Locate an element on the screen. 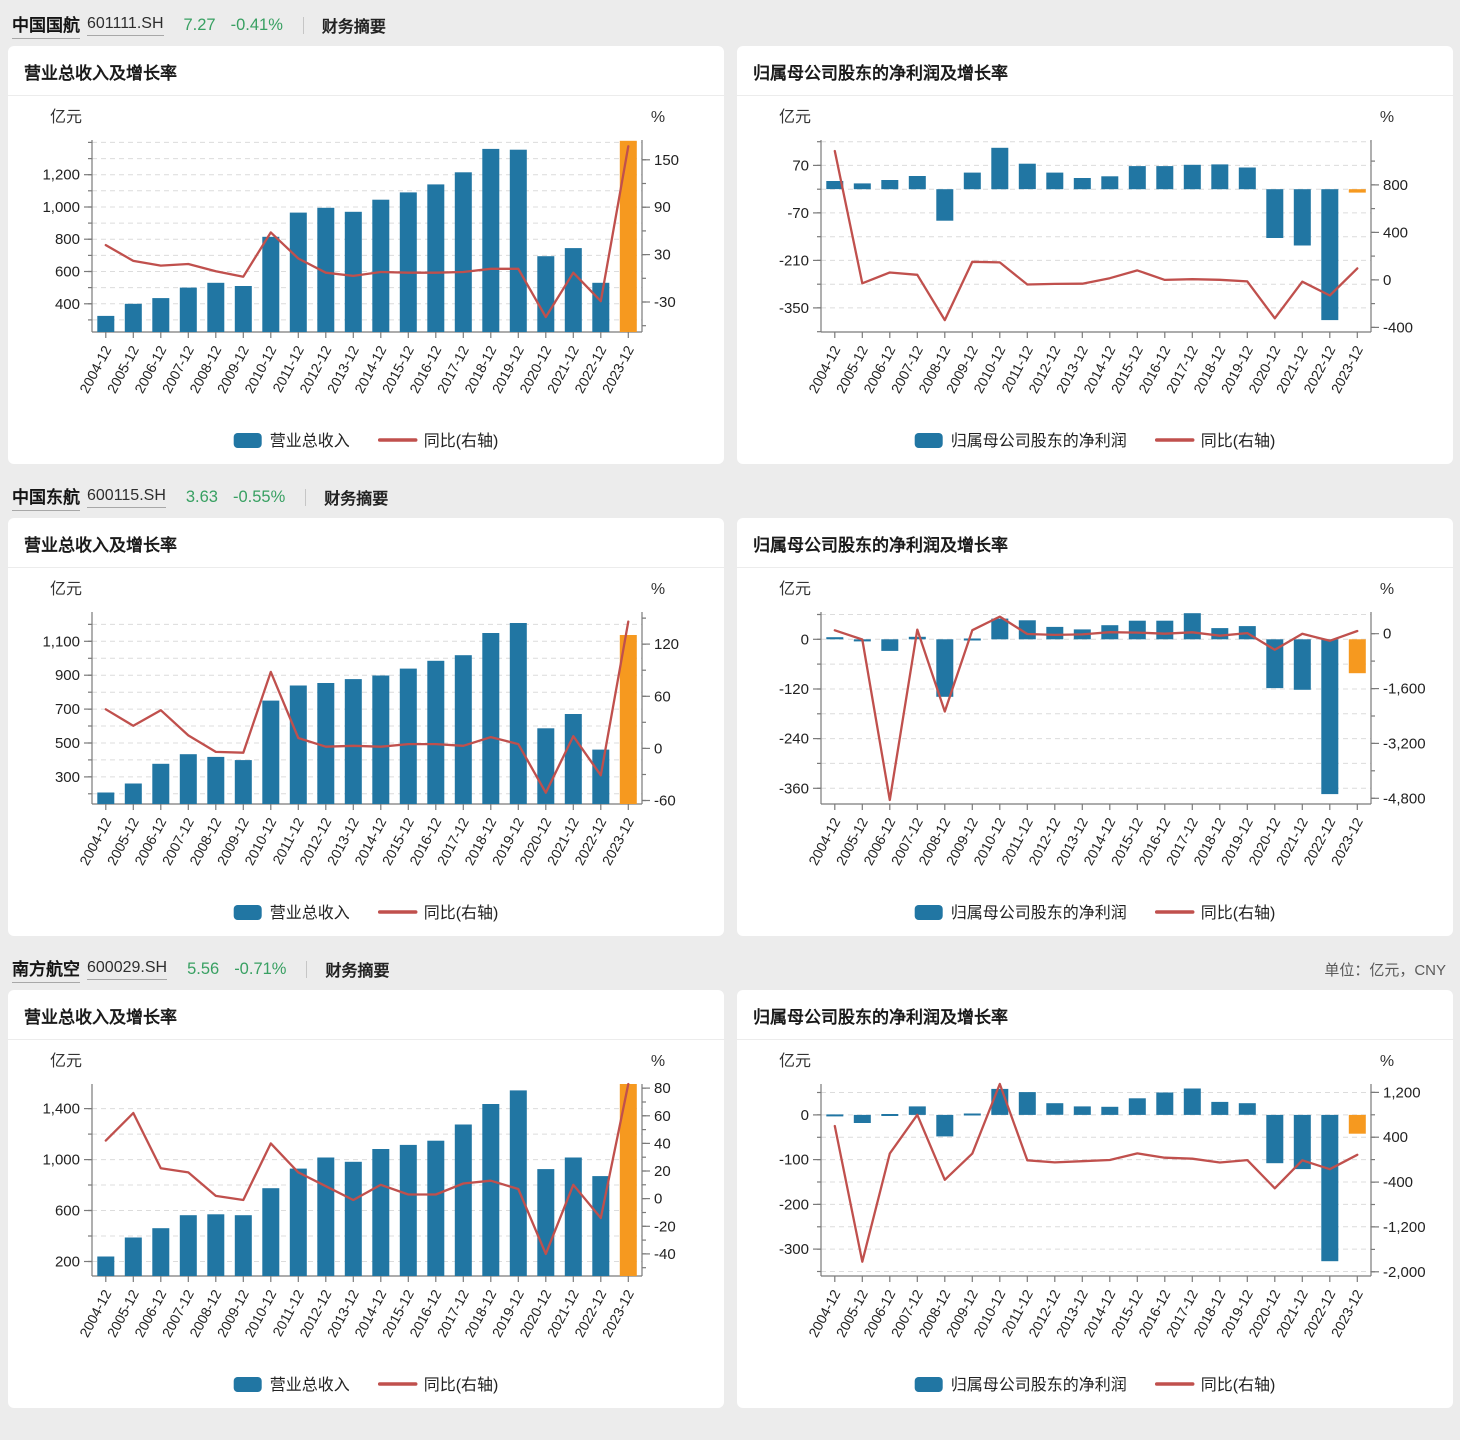  svg-text: 200 is located at coordinates (67, 1262).